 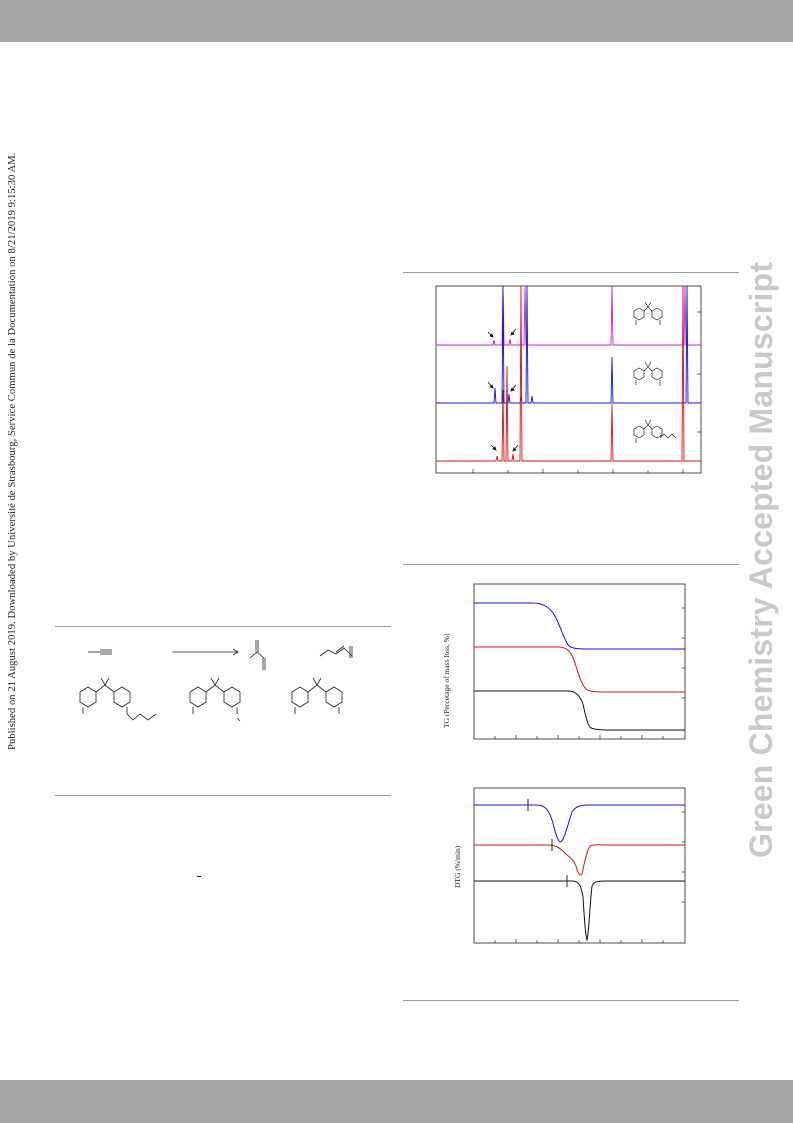 I want to click on scheme-rule-top, so click(x=223, y=626).